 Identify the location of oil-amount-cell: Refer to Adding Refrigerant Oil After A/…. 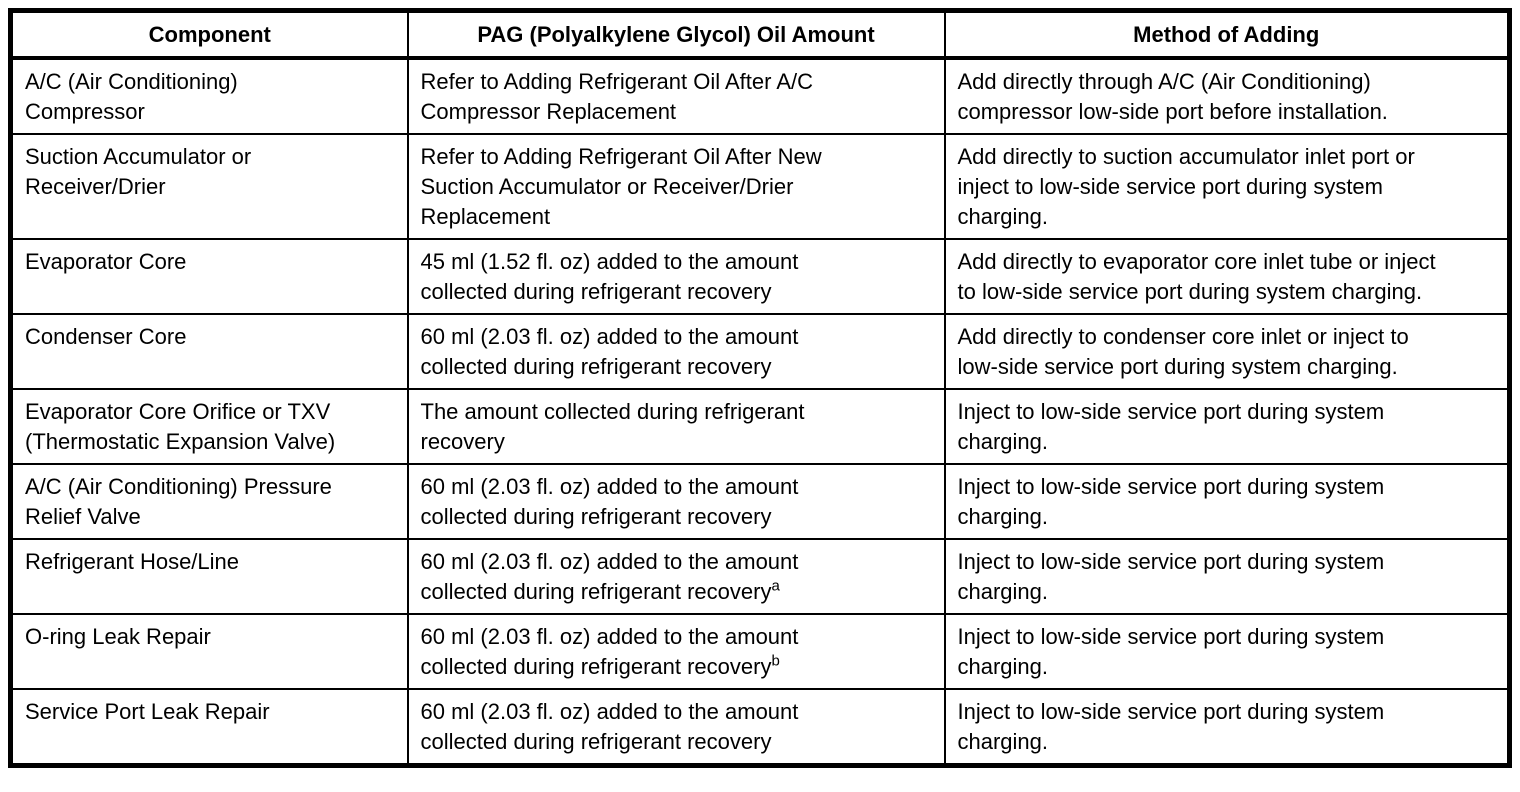
(676, 96).